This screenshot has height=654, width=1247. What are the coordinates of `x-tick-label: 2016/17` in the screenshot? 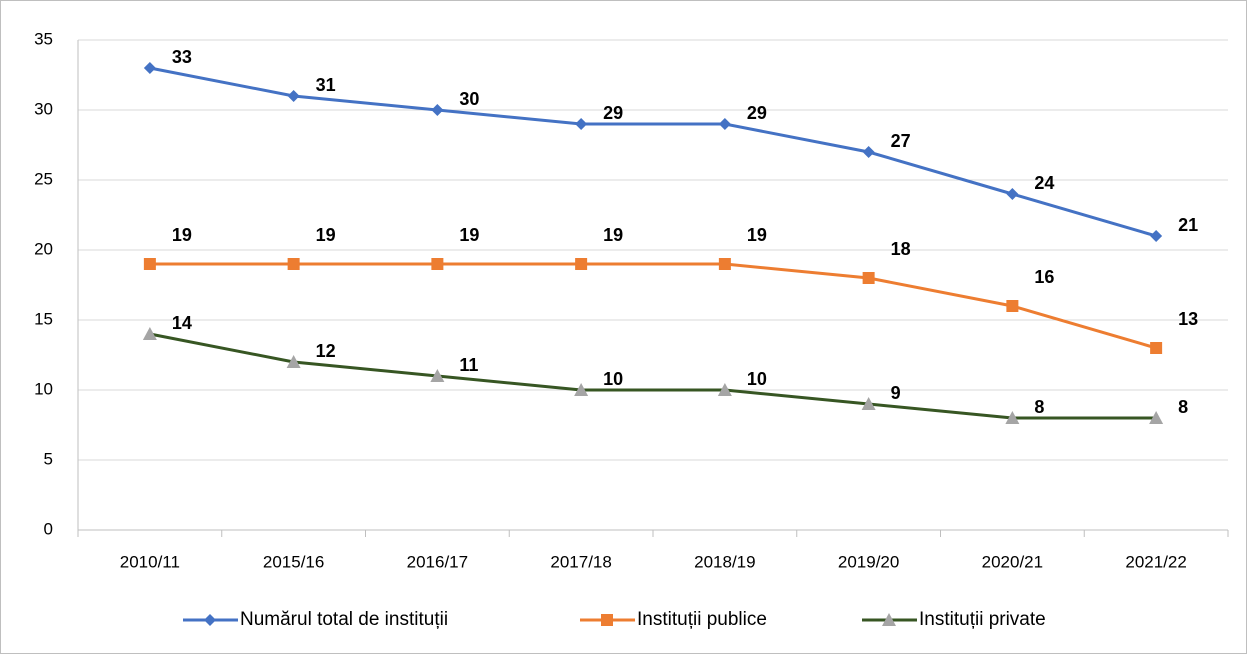 It's located at (437, 561).